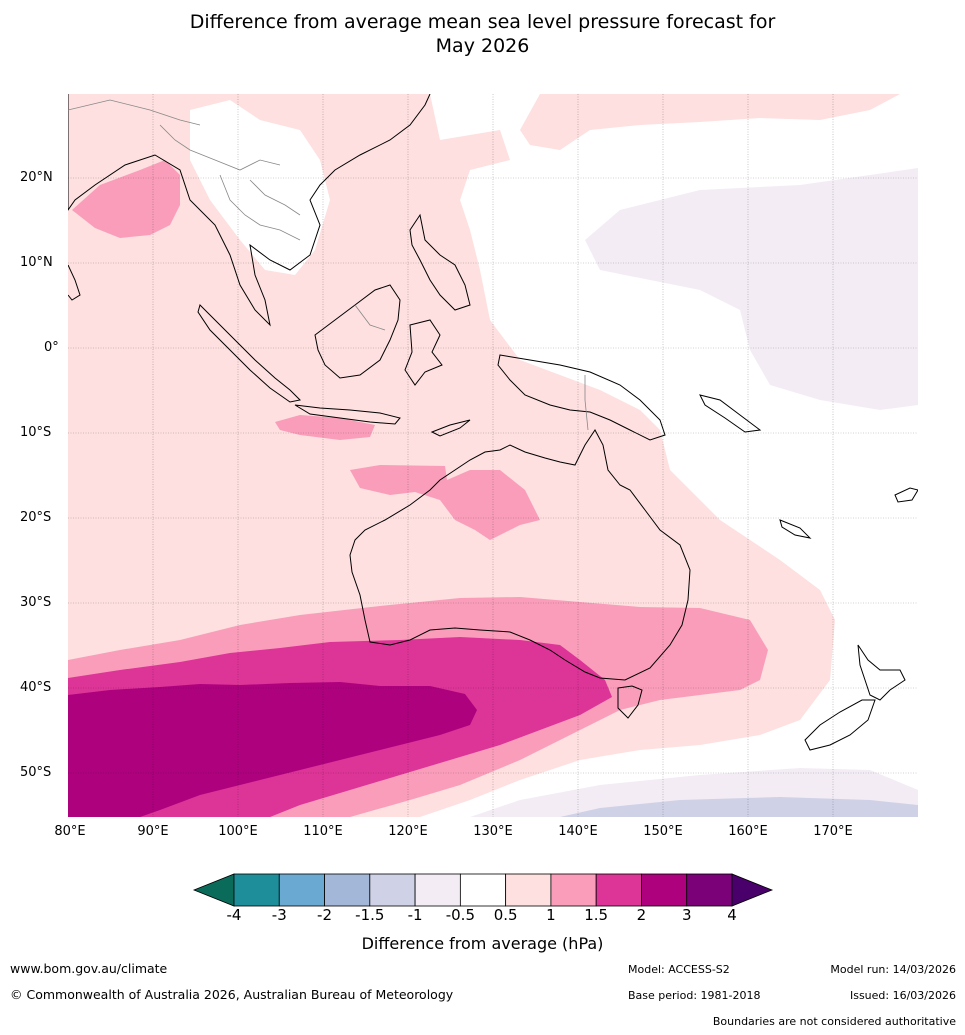 This screenshot has height=1035, width=965. What do you see at coordinates (520, 555) in the screenshot?
I see `australia-coast` at bounding box center [520, 555].